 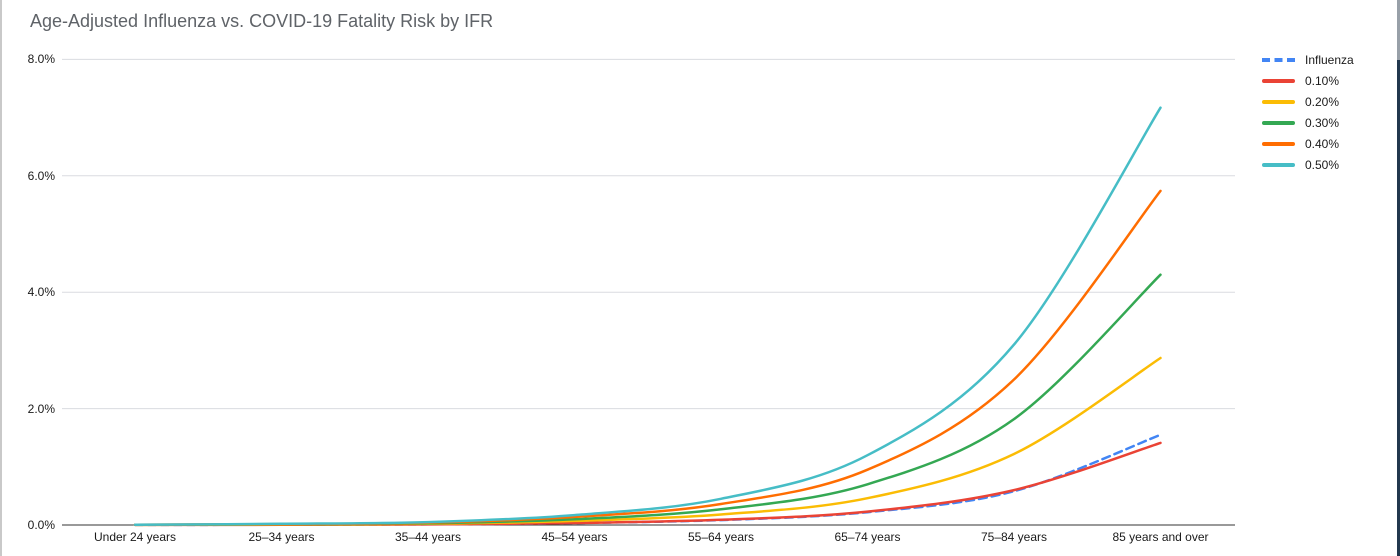 I want to click on legend-item-0-50-: 0.50%, so click(x=1308, y=164).